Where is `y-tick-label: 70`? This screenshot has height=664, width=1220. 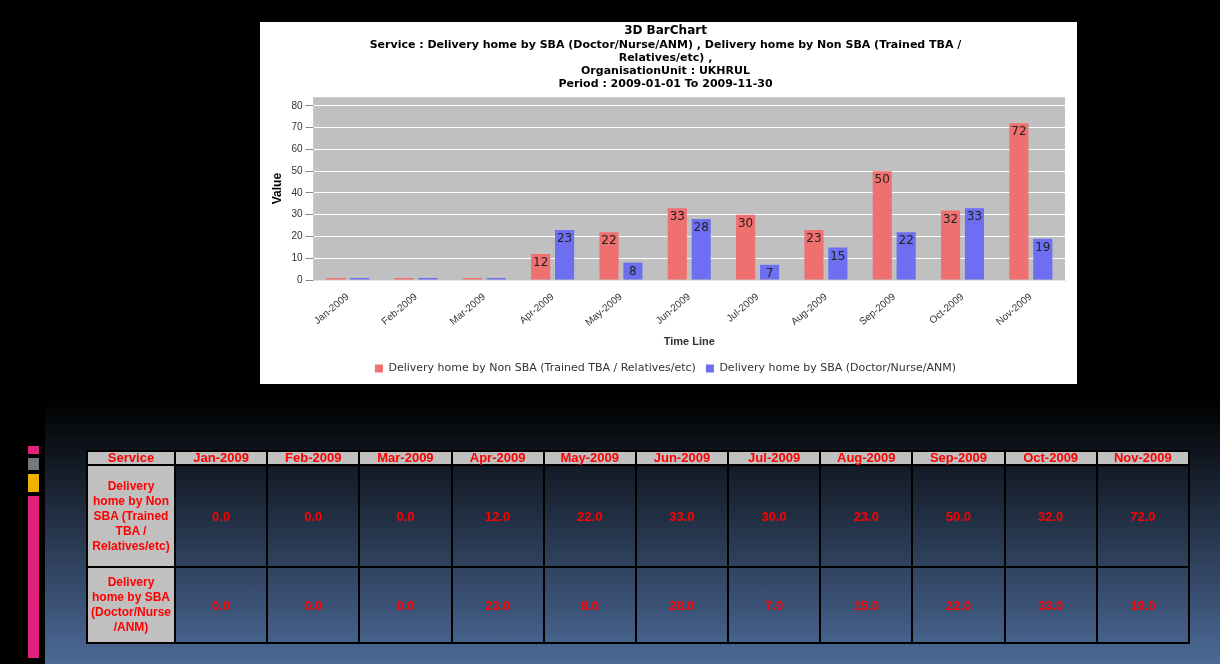 y-tick-label: 70 is located at coordinates (297, 127).